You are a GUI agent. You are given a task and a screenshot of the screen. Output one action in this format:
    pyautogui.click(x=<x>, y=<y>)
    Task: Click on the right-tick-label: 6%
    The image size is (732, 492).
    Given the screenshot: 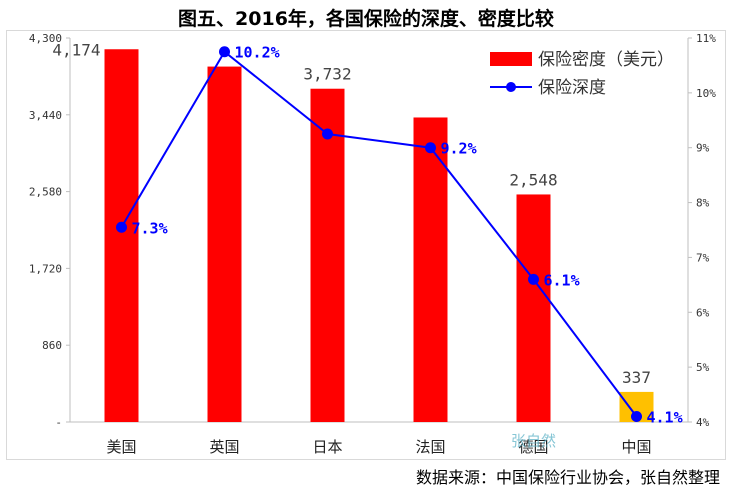 What is the action you would take?
    pyautogui.click(x=703, y=312)
    